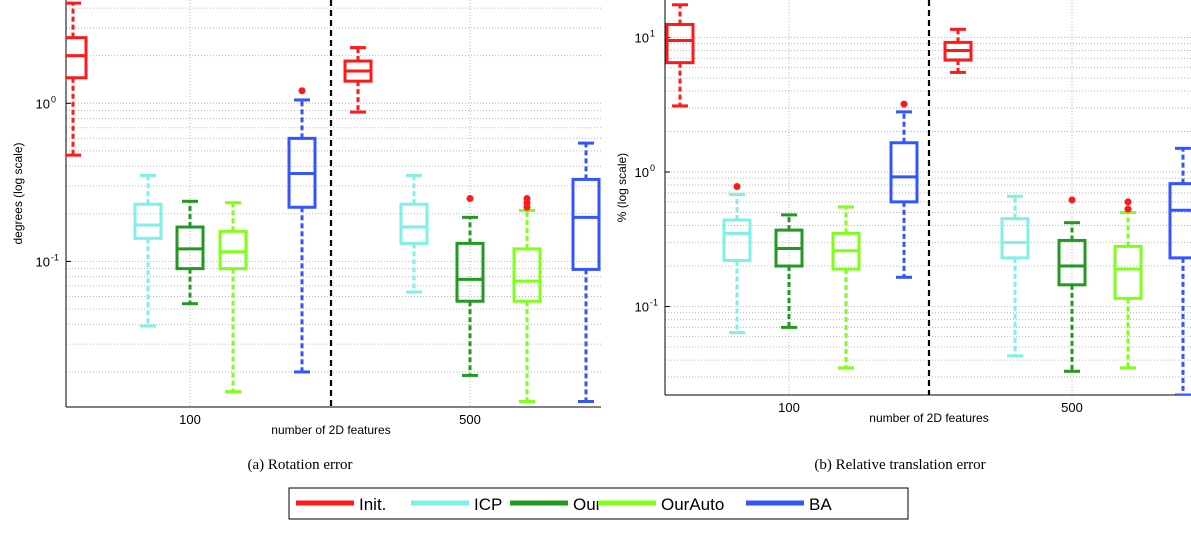 The height and width of the screenshot is (544, 1191). What do you see at coordinates (341, 504) in the screenshot?
I see `legend-item-init: Init.` at bounding box center [341, 504].